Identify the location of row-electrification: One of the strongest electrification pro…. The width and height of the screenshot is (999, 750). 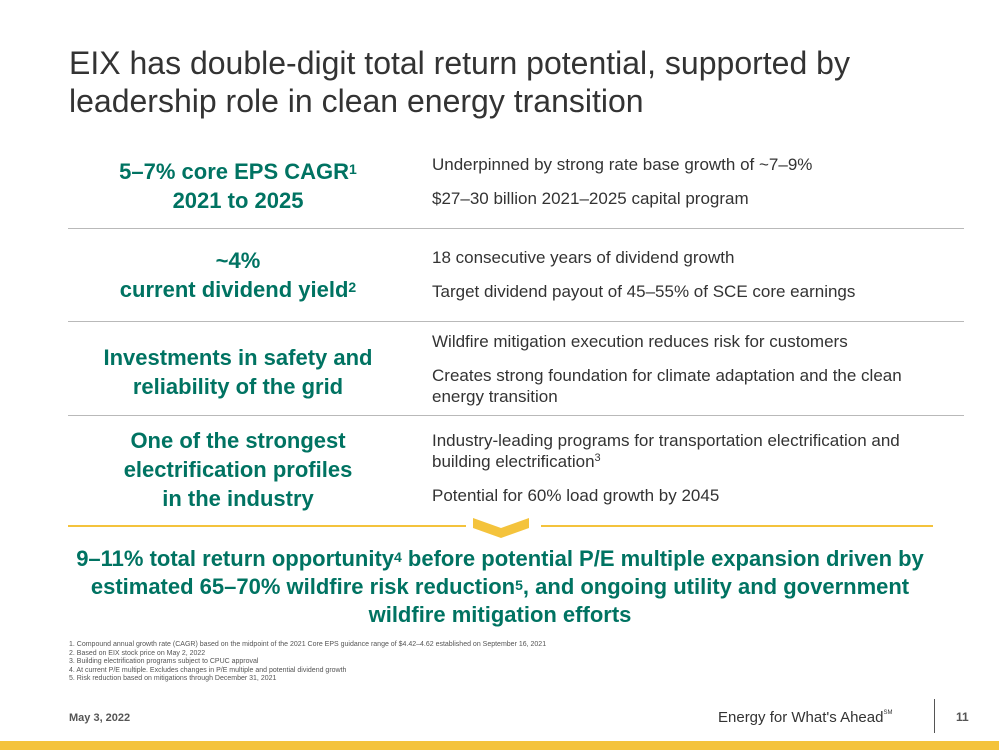
(516, 468).